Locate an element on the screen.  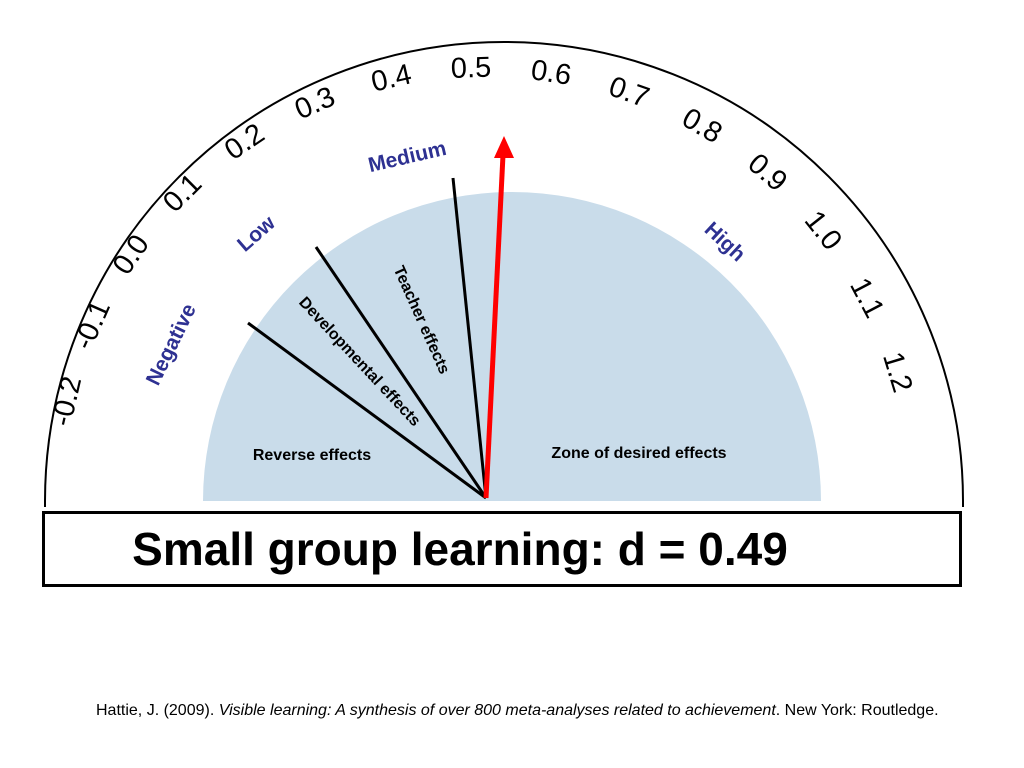
zone-label-high: High is located at coordinates (725, 242).